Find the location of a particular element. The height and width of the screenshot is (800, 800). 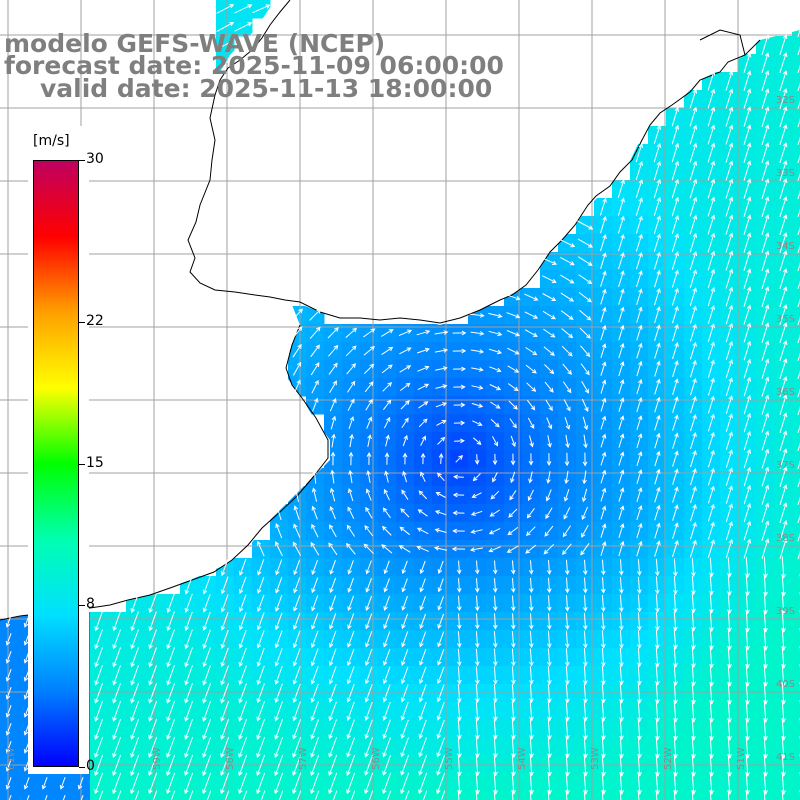

longitude-label: 51W is located at coordinates (741, 758).